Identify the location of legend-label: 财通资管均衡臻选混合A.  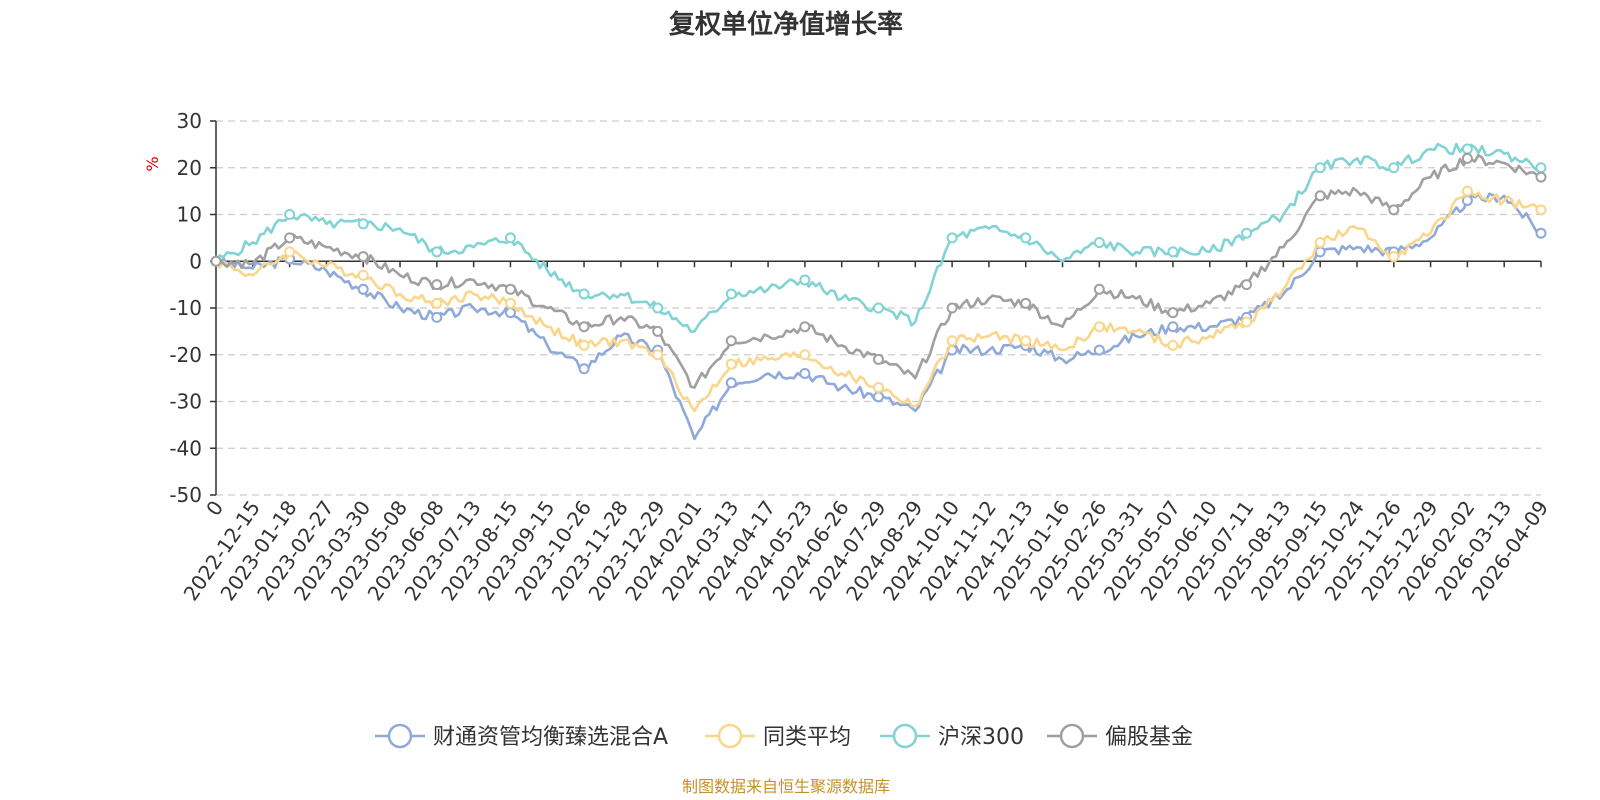
(550, 737).